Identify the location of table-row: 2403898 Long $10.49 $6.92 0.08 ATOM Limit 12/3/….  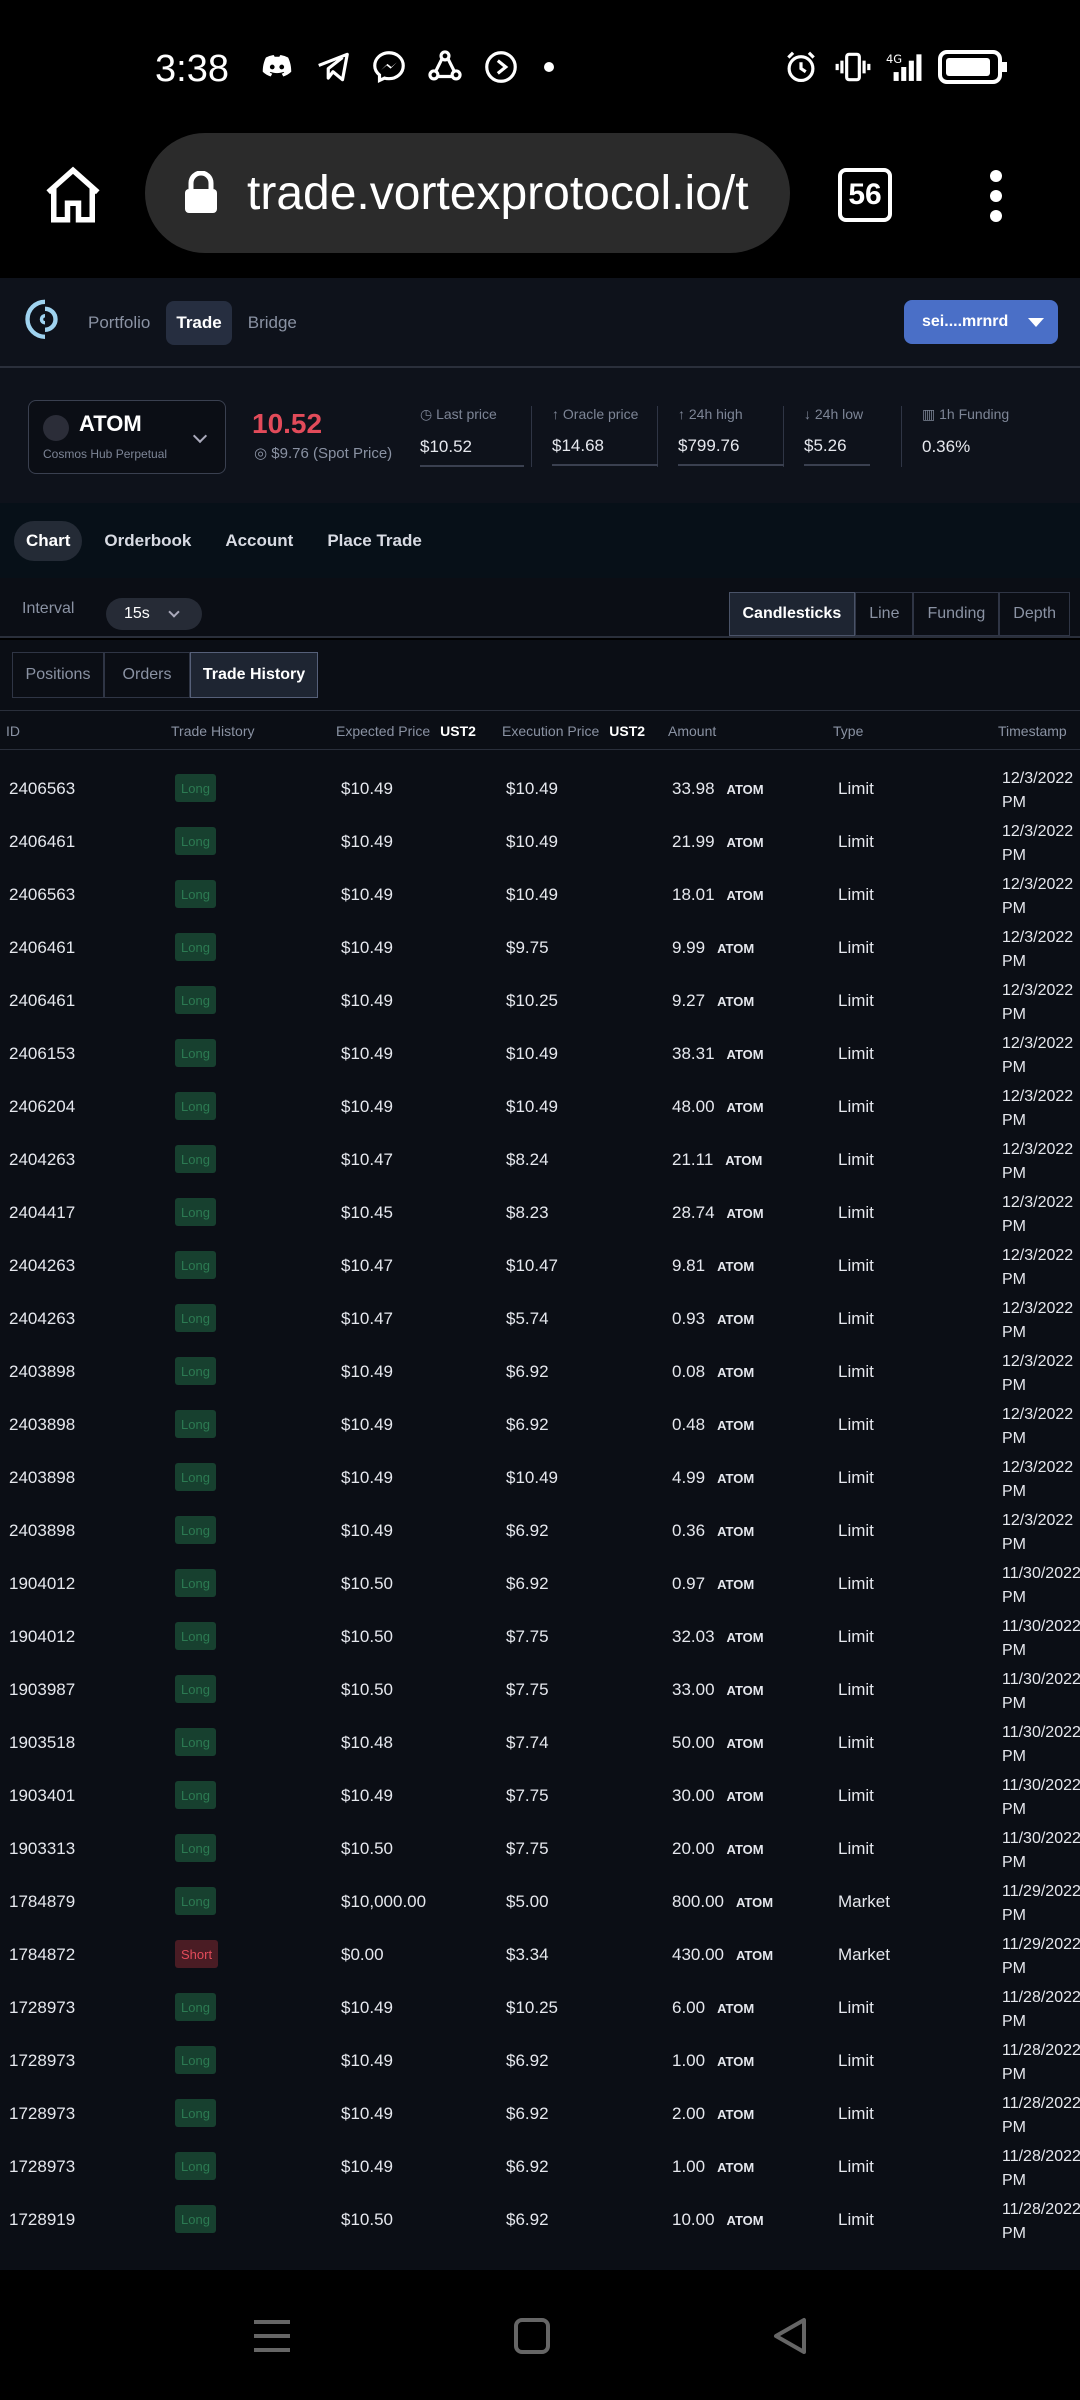
(540, 1372).